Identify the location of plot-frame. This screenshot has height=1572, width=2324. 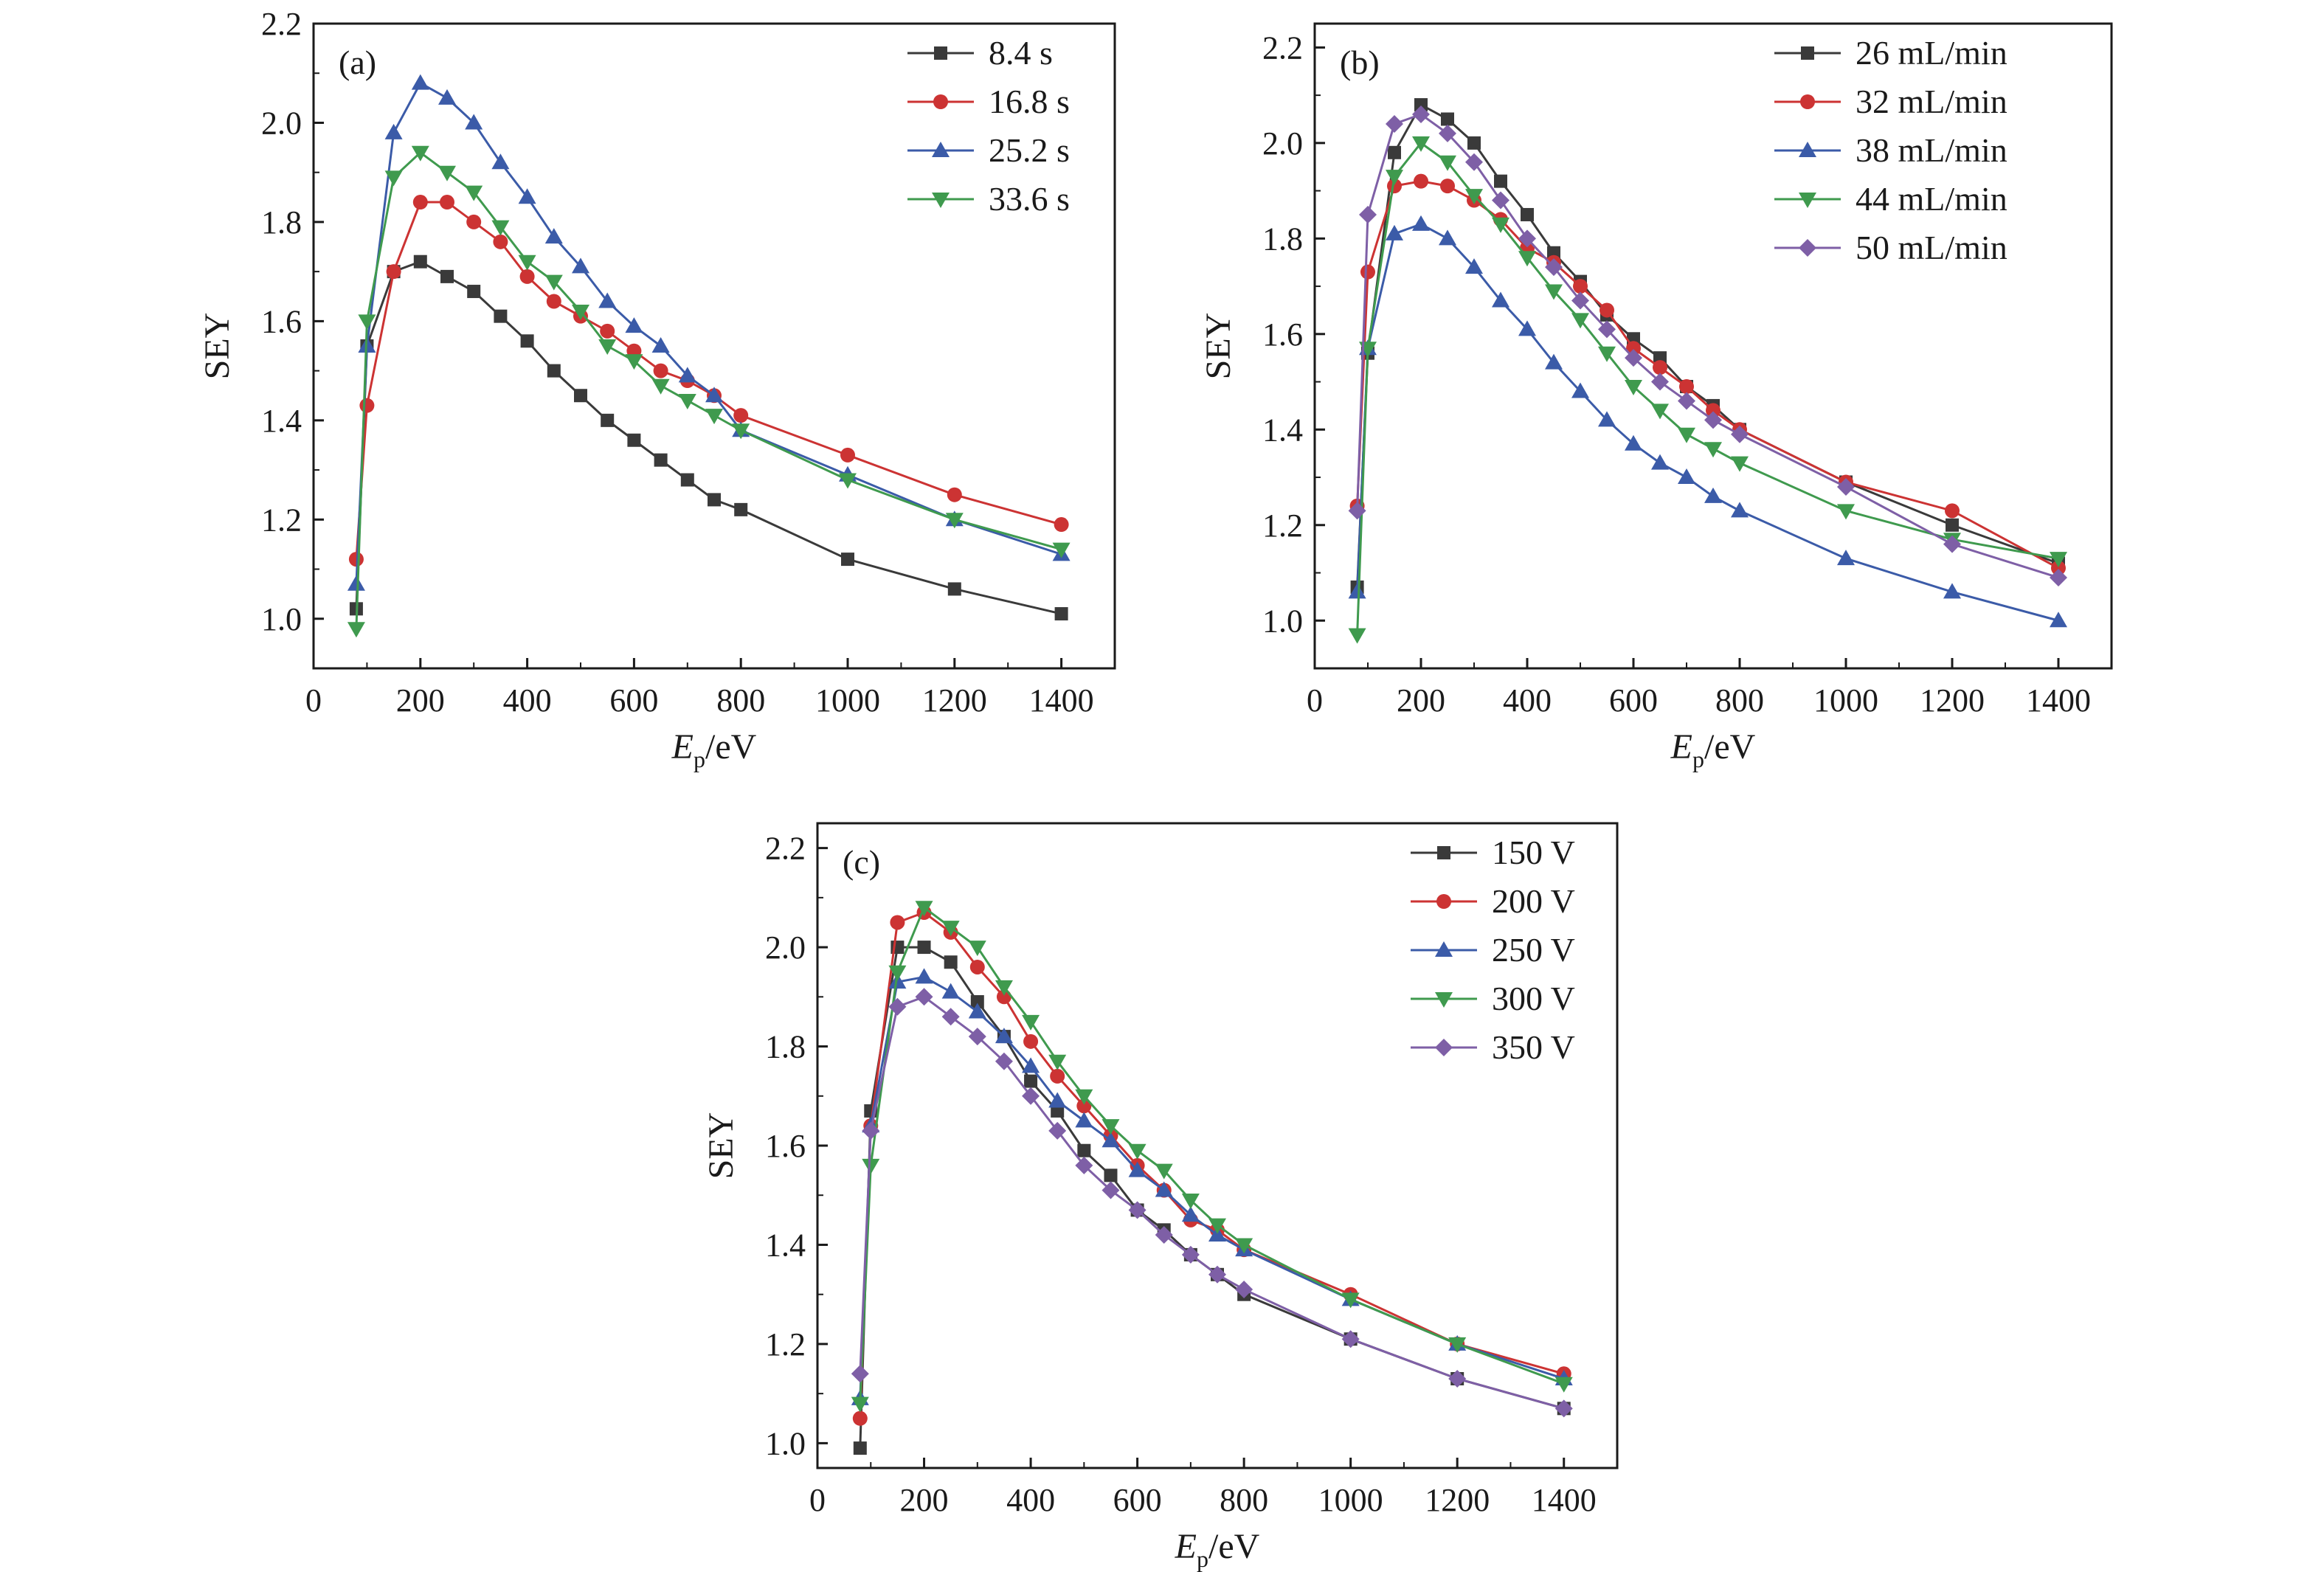
(1217, 1145).